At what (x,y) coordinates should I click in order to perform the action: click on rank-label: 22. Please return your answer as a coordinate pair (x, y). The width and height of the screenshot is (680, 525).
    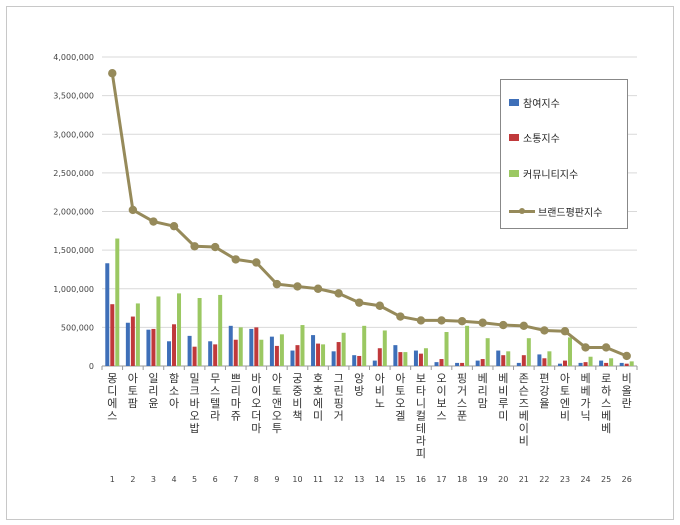
    Looking at the image, I should click on (544, 479).